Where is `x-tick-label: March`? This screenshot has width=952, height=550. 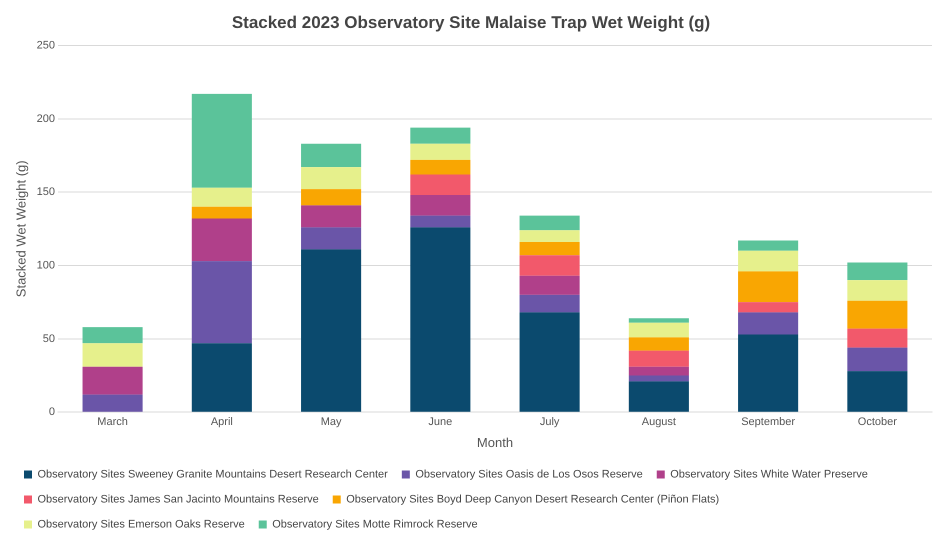
x-tick-label: March is located at coordinates (112, 422).